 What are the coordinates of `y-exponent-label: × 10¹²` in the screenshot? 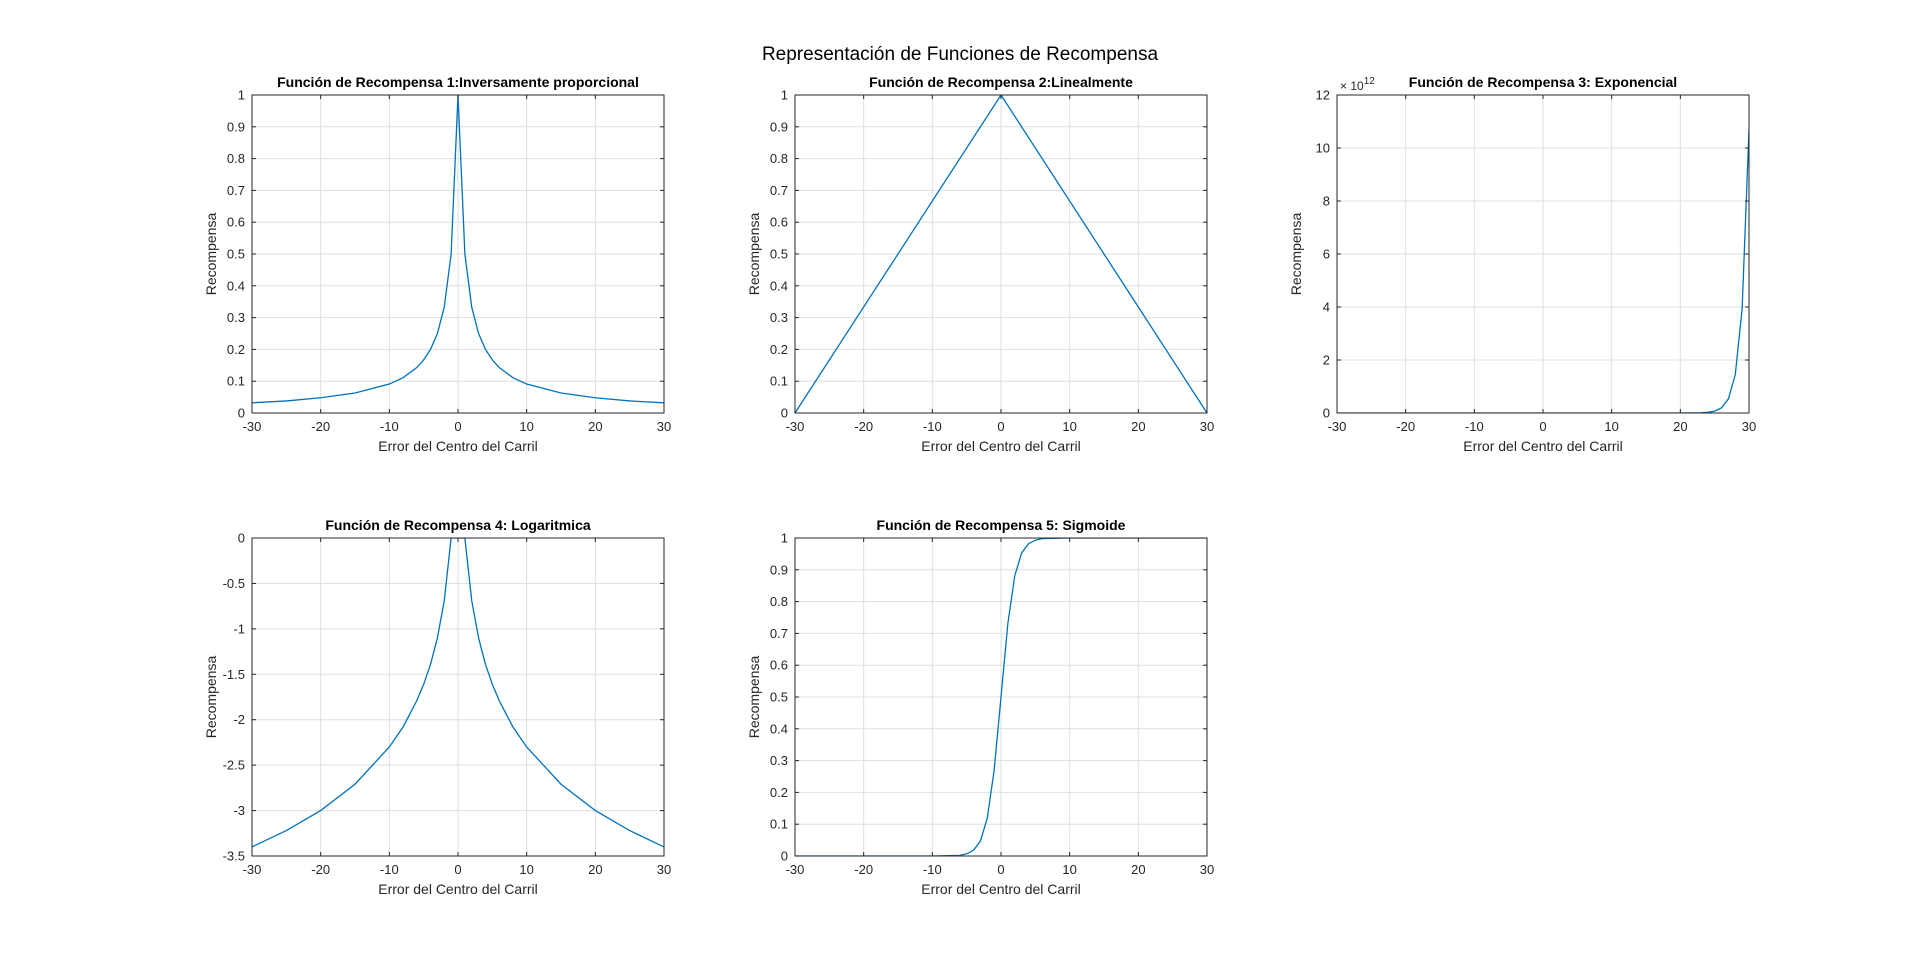 It's located at (1357, 84).